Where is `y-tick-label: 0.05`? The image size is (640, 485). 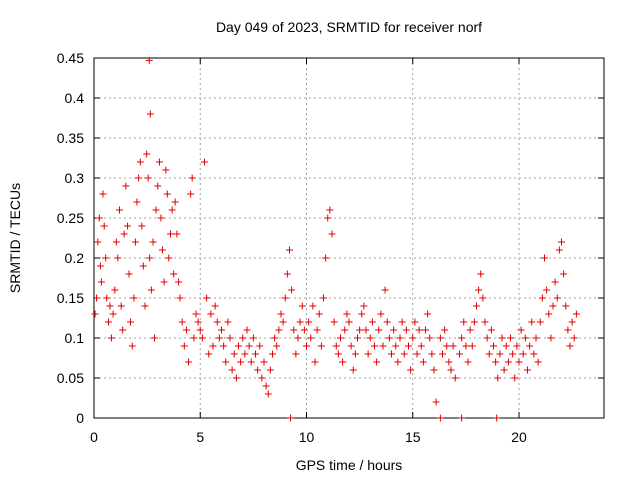
y-tick-label: 0.05 is located at coordinates (70, 378).